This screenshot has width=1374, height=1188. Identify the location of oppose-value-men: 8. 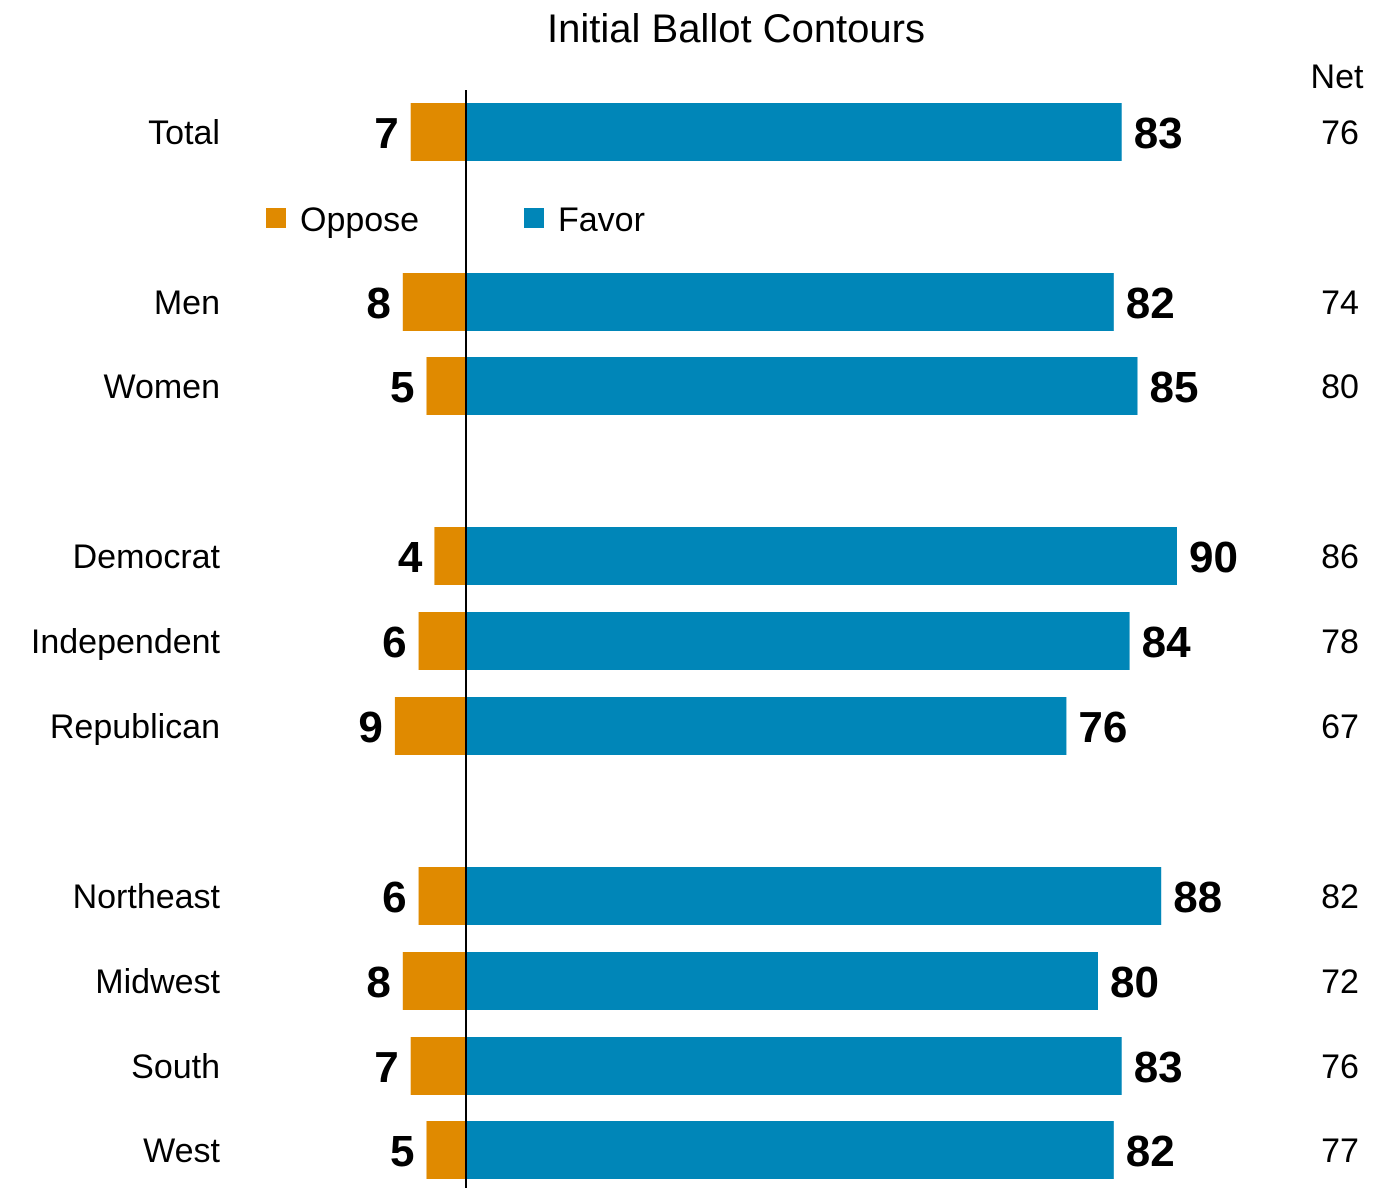
(378, 303).